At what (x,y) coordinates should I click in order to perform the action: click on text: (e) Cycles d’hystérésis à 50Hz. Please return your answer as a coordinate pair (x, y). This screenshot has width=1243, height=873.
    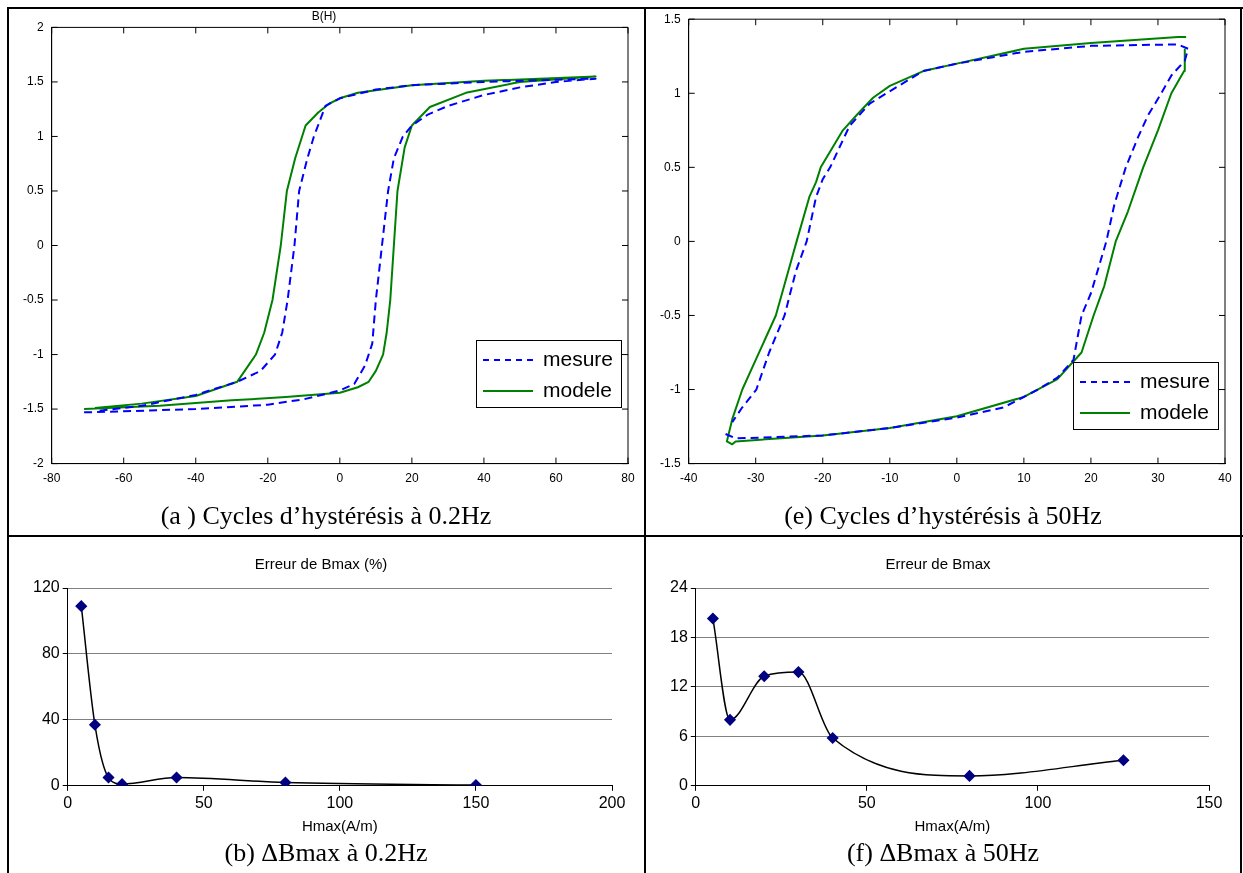
    Looking at the image, I should click on (943, 516).